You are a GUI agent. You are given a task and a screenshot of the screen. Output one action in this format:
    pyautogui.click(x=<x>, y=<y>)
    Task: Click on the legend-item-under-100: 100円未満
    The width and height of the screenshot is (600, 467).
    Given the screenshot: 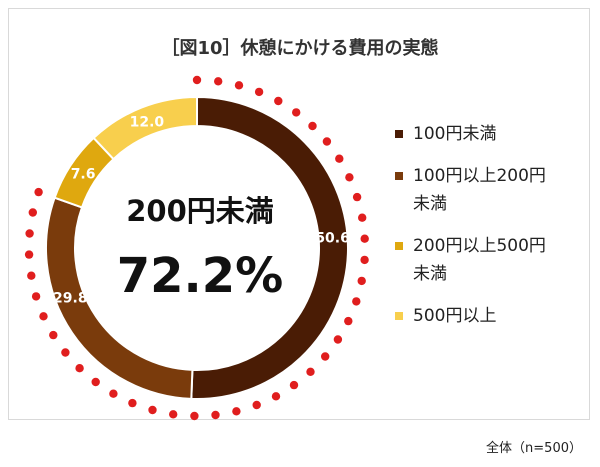 What is the action you would take?
    pyautogui.click(x=495, y=134)
    